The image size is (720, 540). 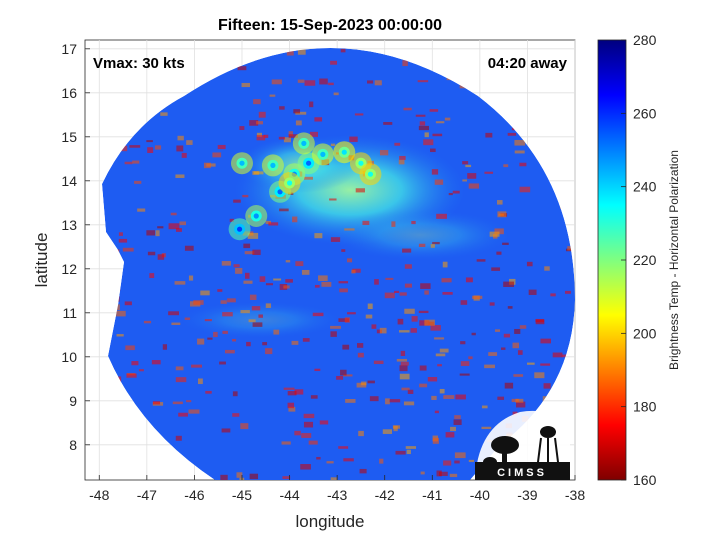 What do you see at coordinates (69, 137) in the screenshot?
I see `y-tick-label: 15` at bounding box center [69, 137].